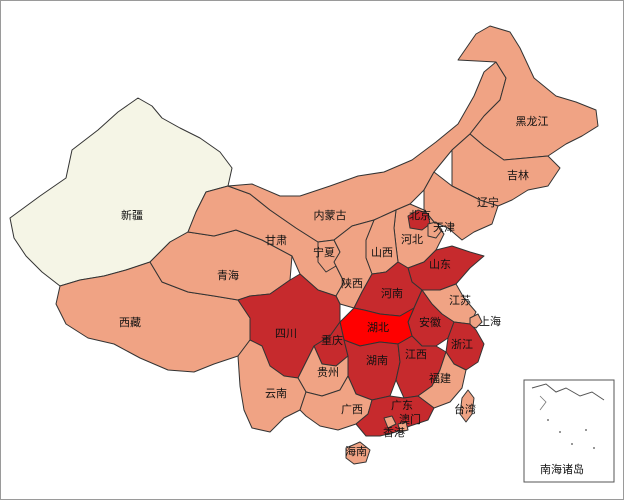  What do you see at coordinates (444, 227) in the screenshot?
I see `label-tianjin: 天津` at bounding box center [444, 227].